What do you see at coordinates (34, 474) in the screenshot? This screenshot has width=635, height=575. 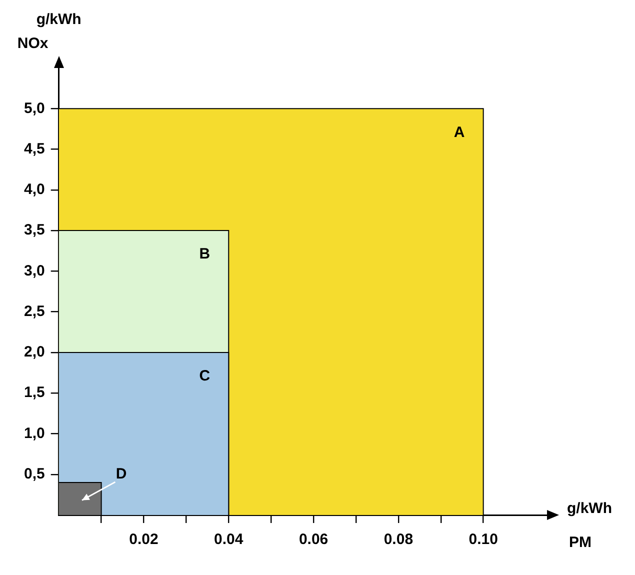 I see `y-tick-label: 0,5` at bounding box center [34, 474].